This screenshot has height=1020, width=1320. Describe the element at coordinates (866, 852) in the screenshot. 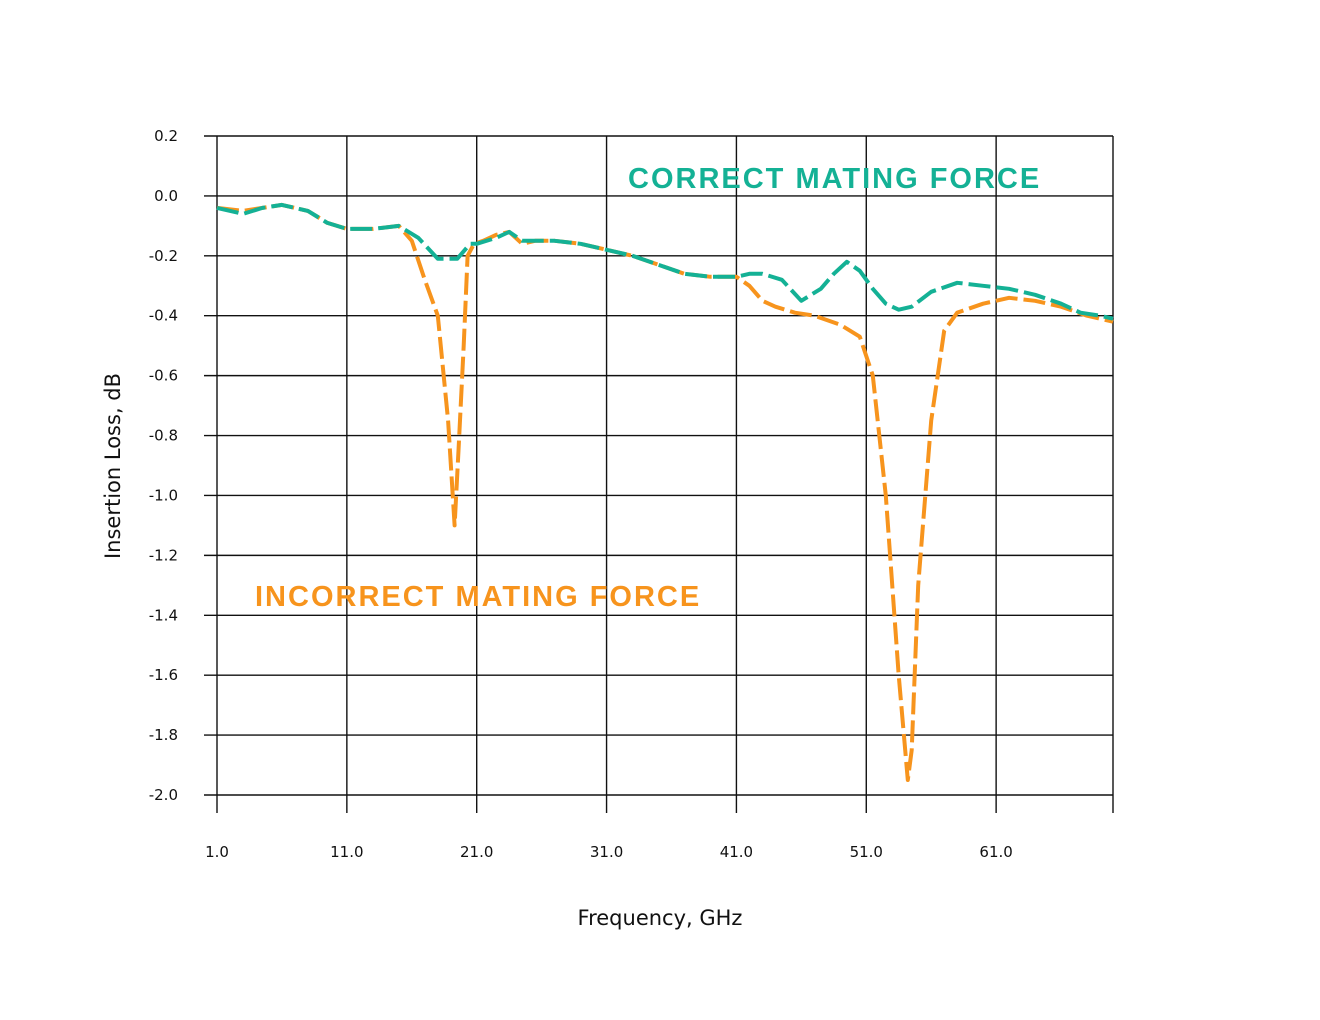

I see `x-tick-label: 51.0` at that location.